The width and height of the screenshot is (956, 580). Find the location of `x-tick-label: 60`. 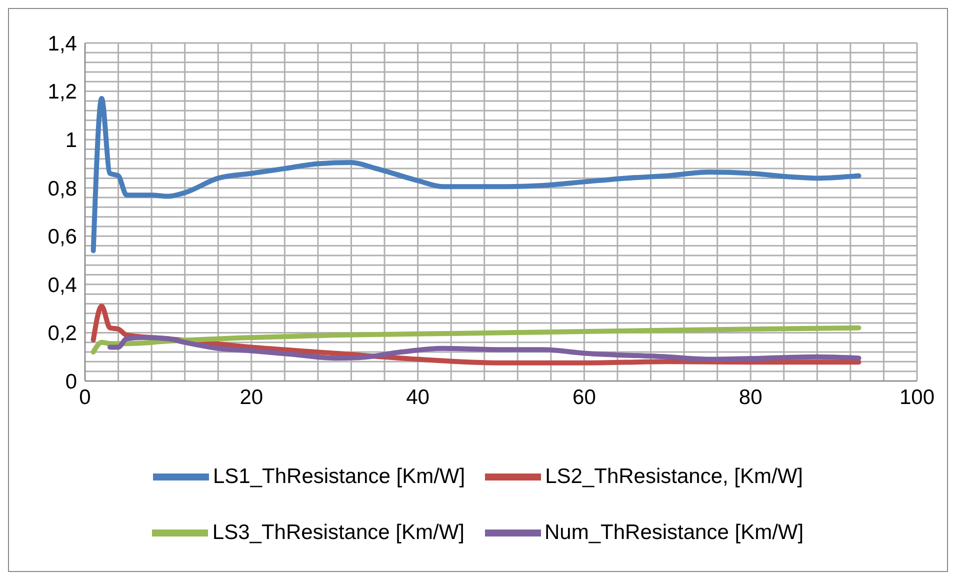

x-tick-label: 60 is located at coordinates (584, 397).